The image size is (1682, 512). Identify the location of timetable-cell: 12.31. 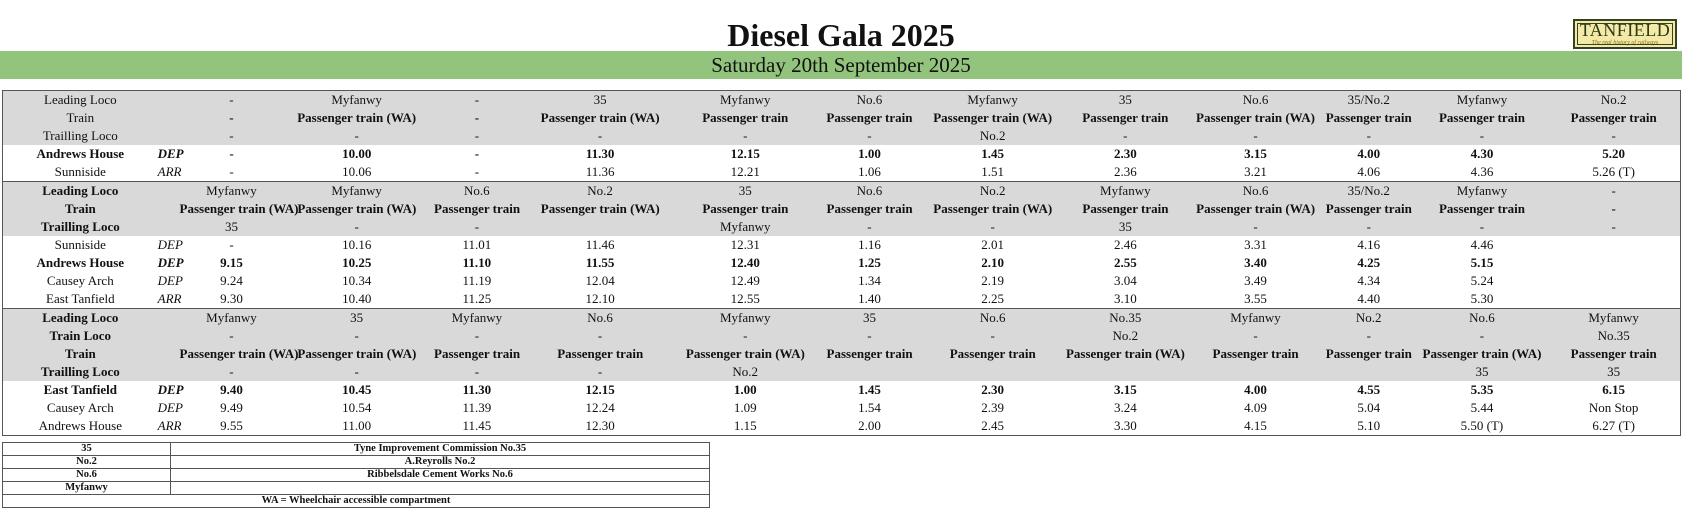
(745, 244).